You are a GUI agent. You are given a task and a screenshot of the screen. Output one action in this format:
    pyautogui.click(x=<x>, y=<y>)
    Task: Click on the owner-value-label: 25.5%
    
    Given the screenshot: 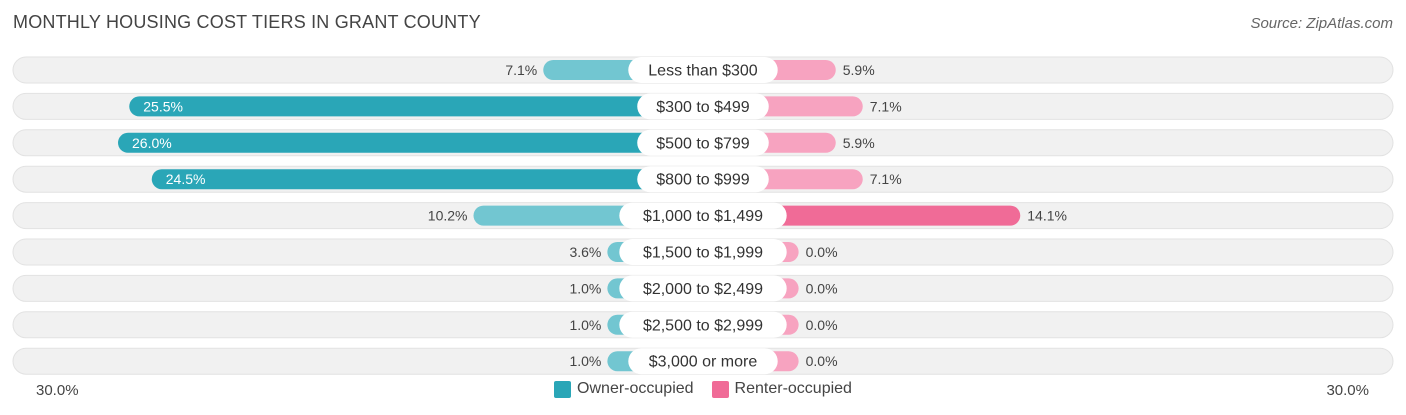 What is the action you would take?
    pyautogui.click(x=163, y=106)
    